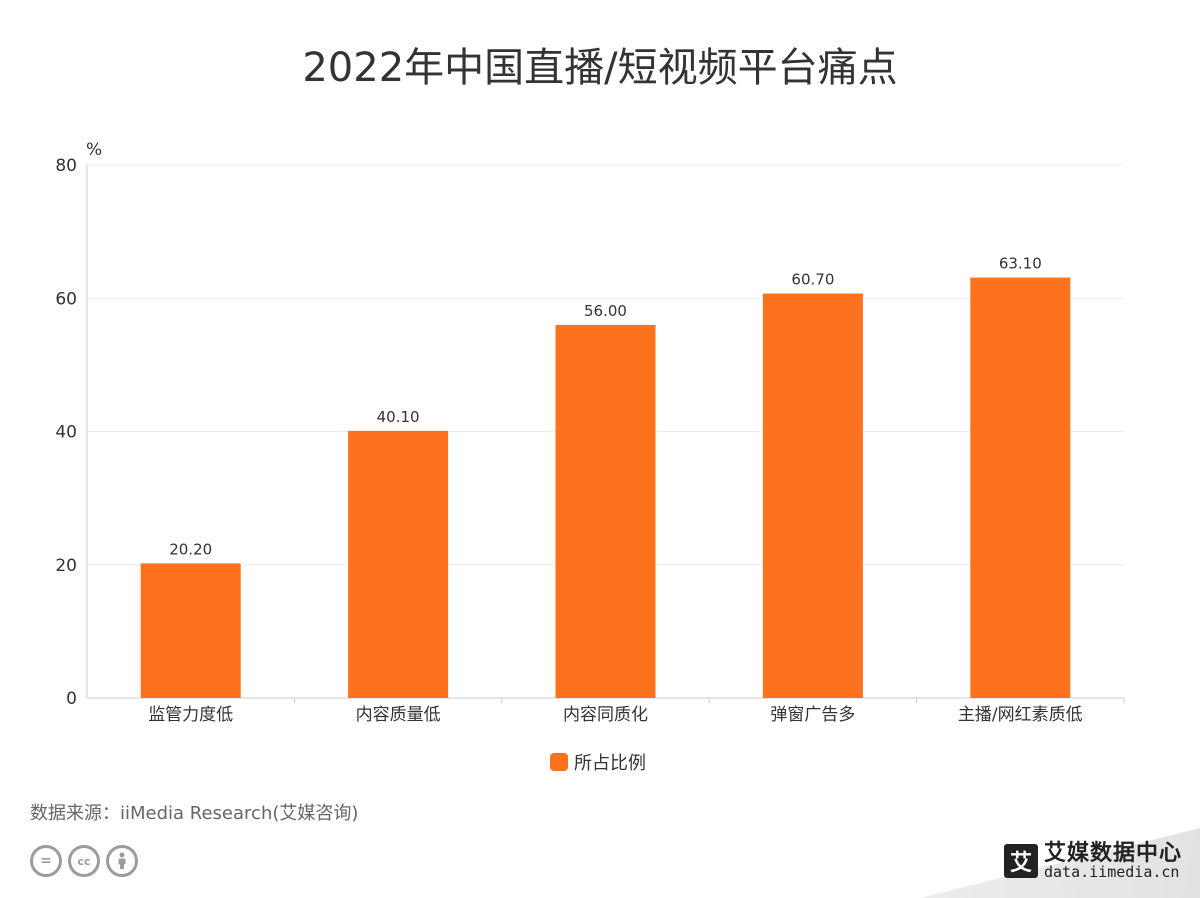 This screenshot has width=1200, height=898. I want to click on legend-label: 所占比例, so click(610, 763).